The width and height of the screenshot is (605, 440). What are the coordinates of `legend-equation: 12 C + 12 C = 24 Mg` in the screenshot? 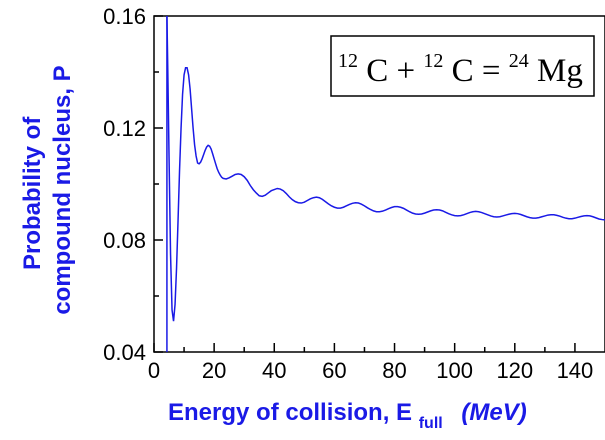 It's located at (460, 64).